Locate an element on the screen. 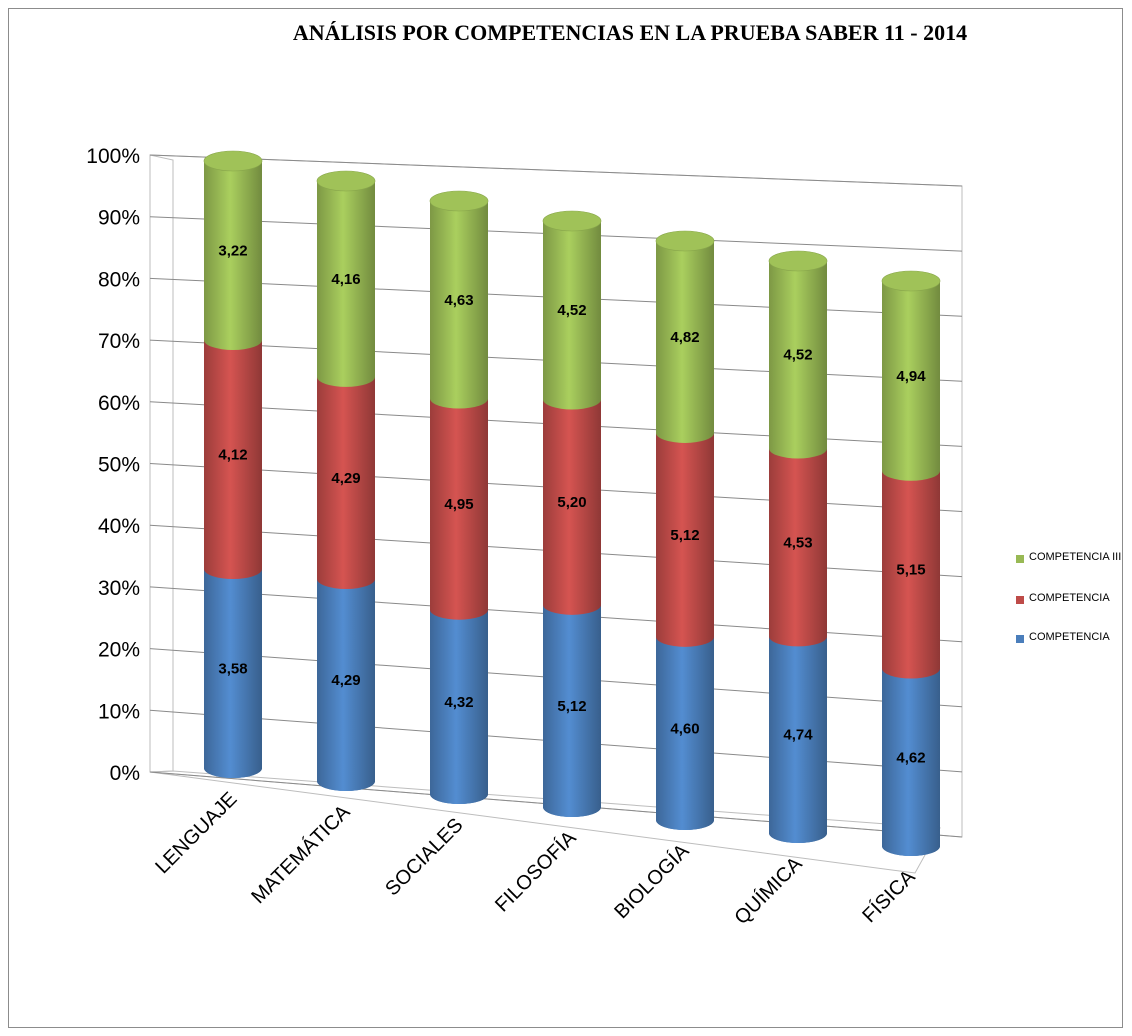 The image size is (1132, 1036). x-tick-label: SOCIALES is located at coordinates (424, 857).